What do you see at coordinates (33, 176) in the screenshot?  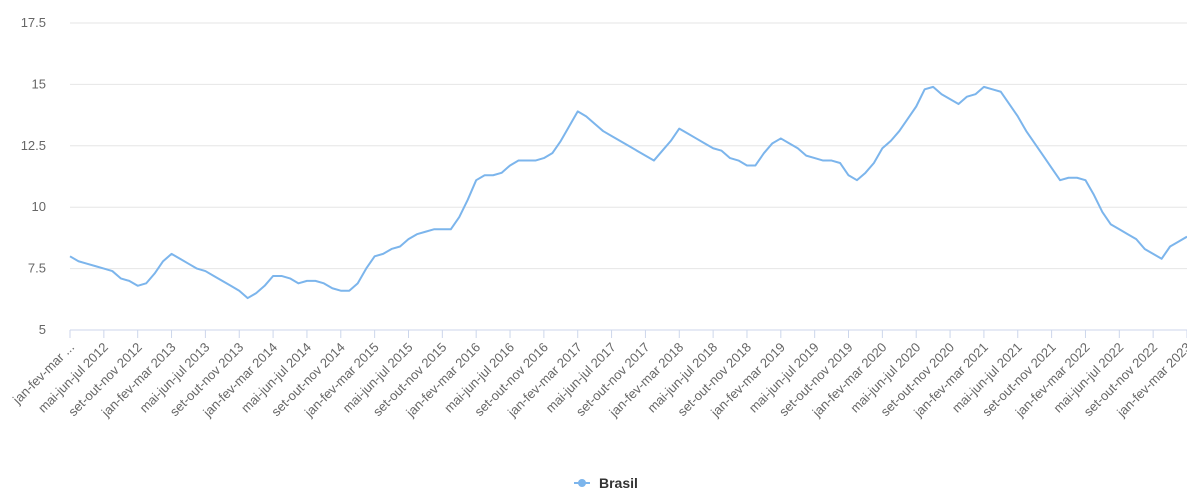 I see `y-axis: 5 7.5 10 12.5 15 17.5` at bounding box center [33, 176].